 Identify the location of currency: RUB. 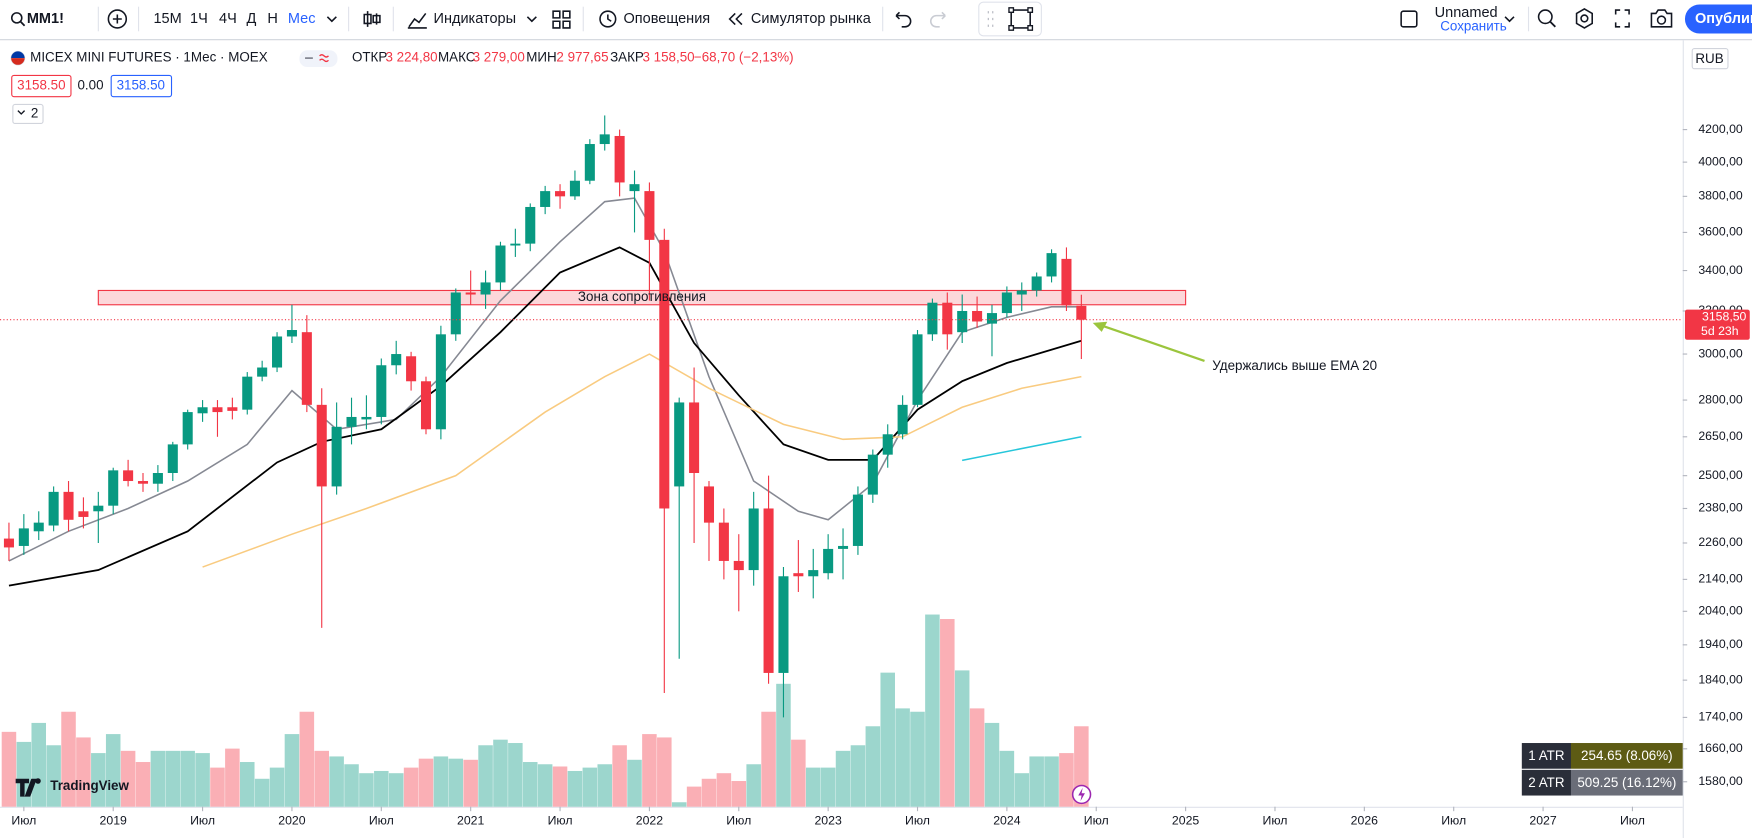
(1709, 58).